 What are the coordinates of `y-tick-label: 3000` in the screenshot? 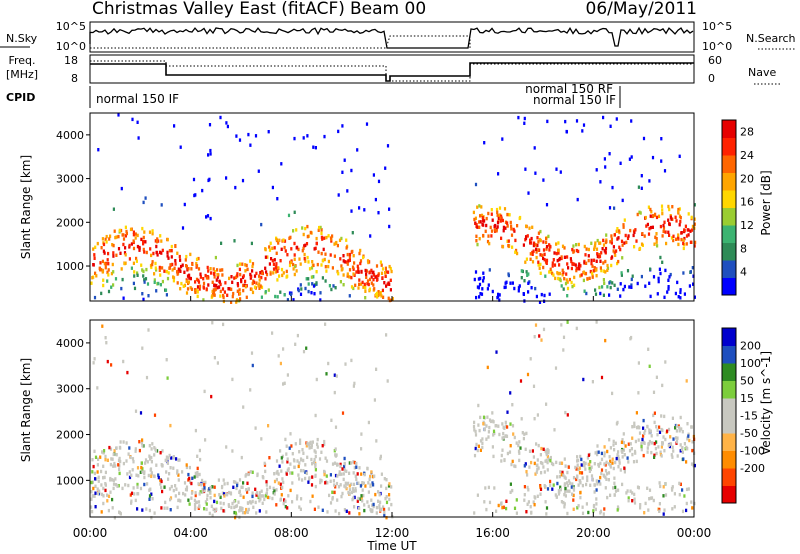 It's located at (70, 179).